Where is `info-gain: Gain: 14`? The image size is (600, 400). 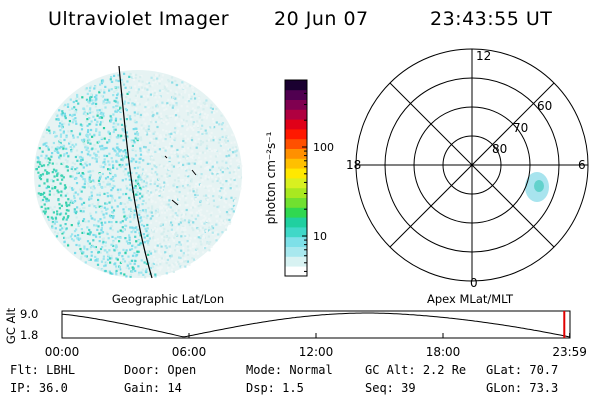 info-gain: Gain: 14 is located at coordinates (153, 388).